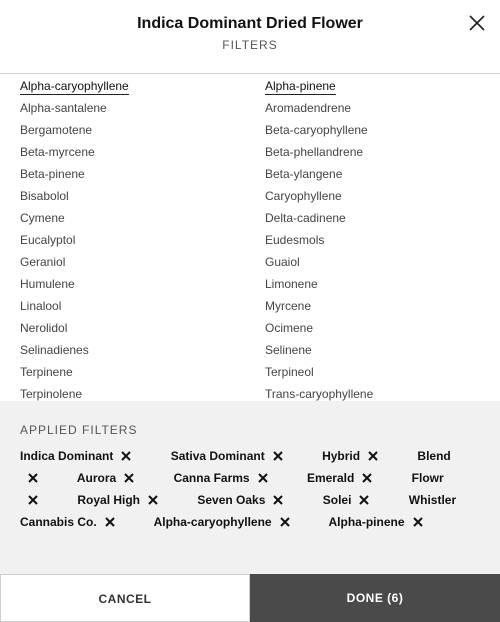 The width and height of the screenshot is (500, 622). I want to click on filter-option: Alpha-pinene, so click(380, 86).